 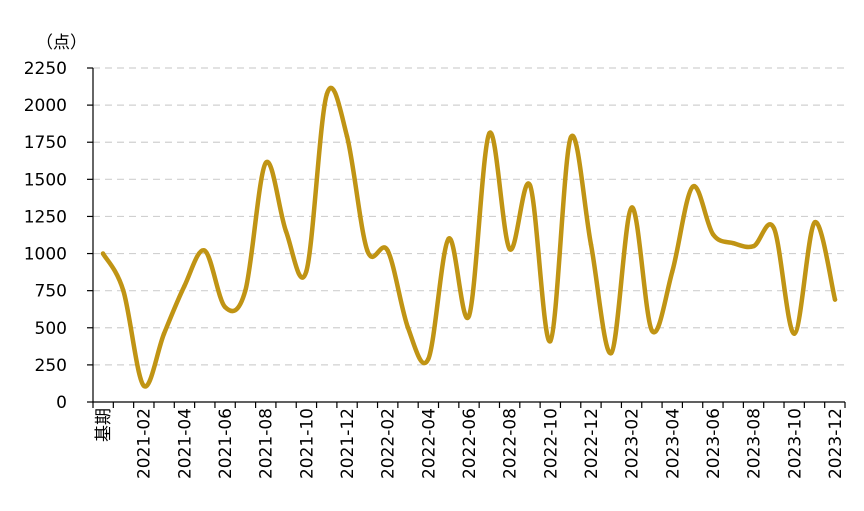 What do you see at coordinates (45, 217) in the screenshot?
I see `y-tick-label-5: 1250` at bounding box center [45, 217].